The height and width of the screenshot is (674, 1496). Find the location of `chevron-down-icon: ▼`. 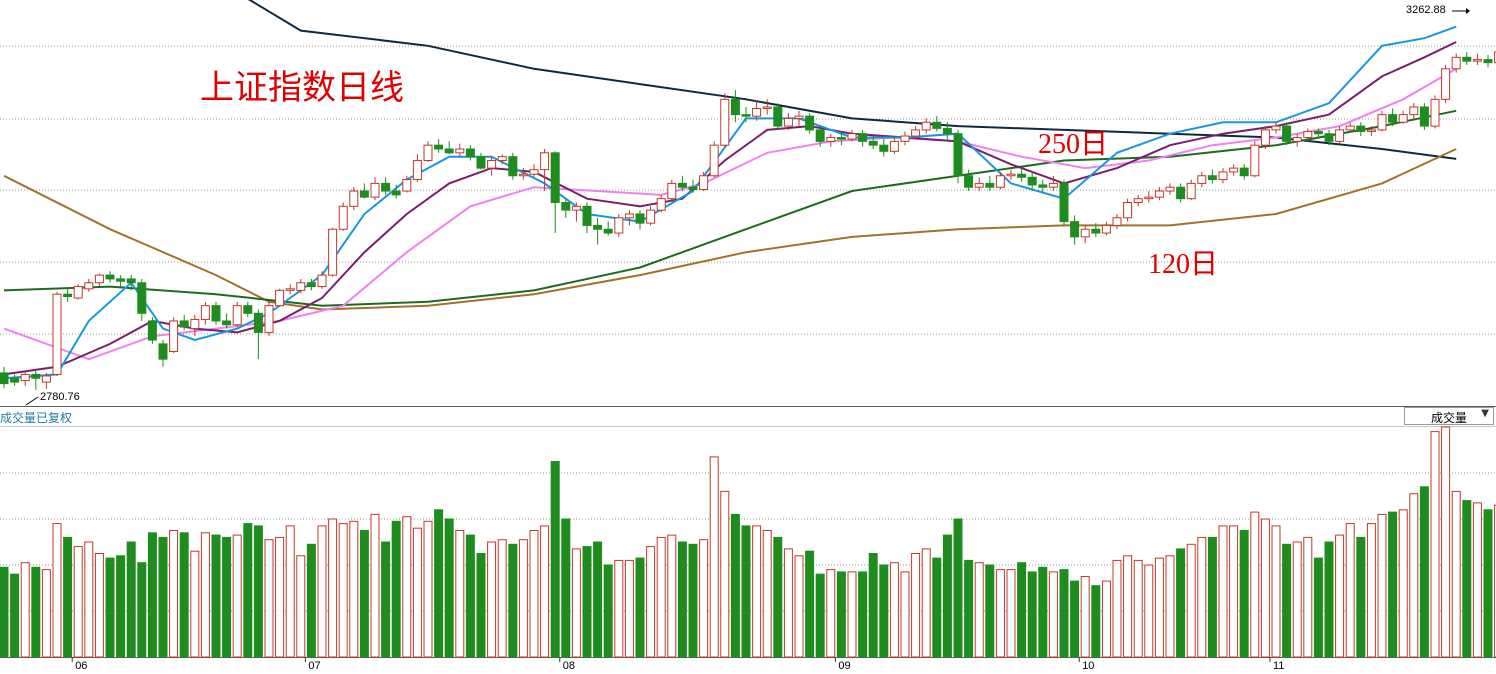

chevron-down-icon: ▼ is located at coordinates (1485, 413).